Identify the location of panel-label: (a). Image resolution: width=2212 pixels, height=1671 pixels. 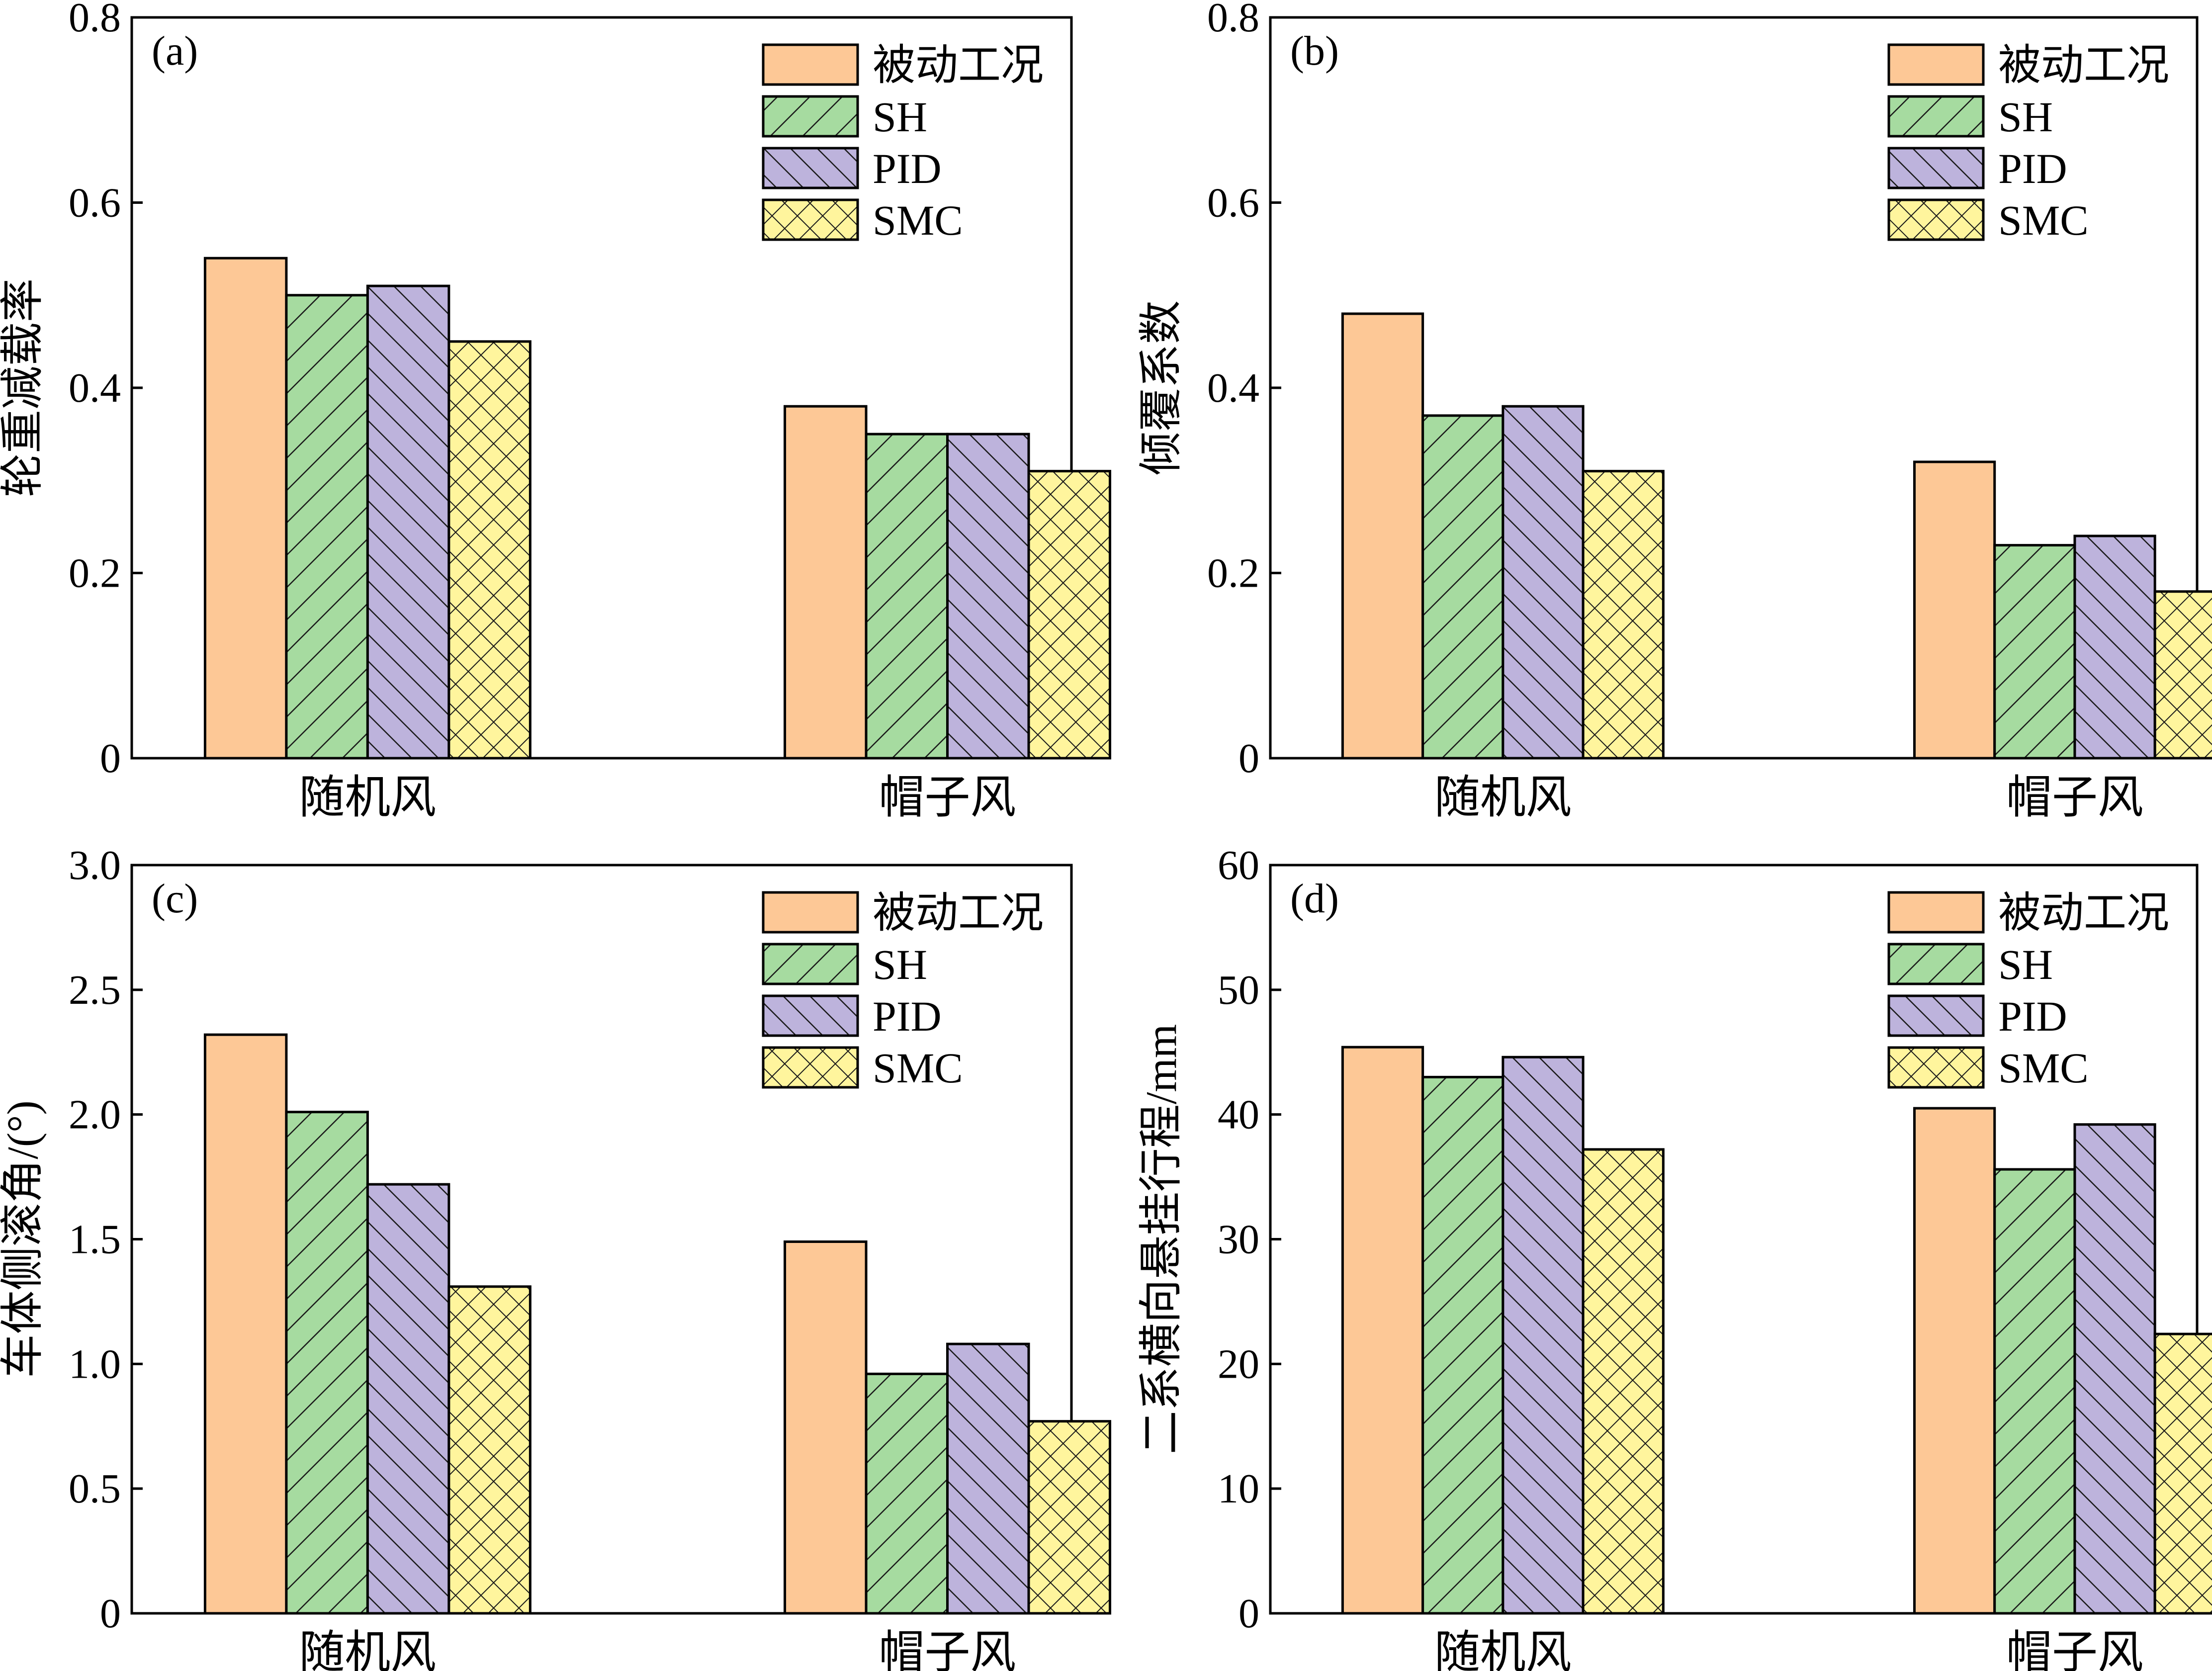
(175, 51).